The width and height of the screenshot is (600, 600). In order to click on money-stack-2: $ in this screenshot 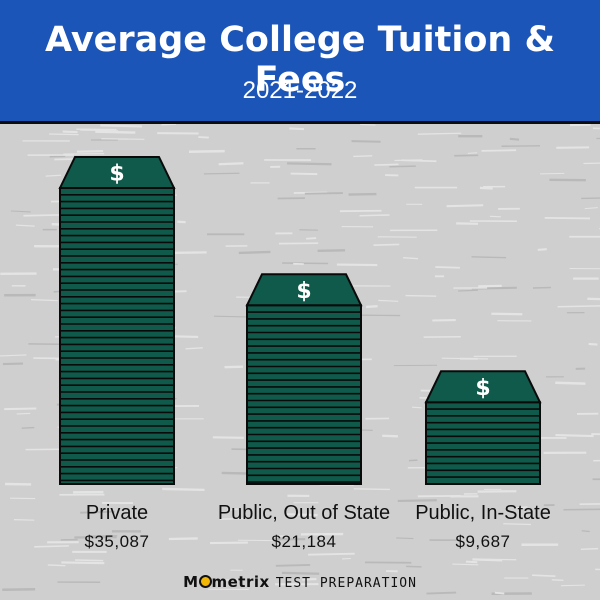, I will do `click(304, 379)`.